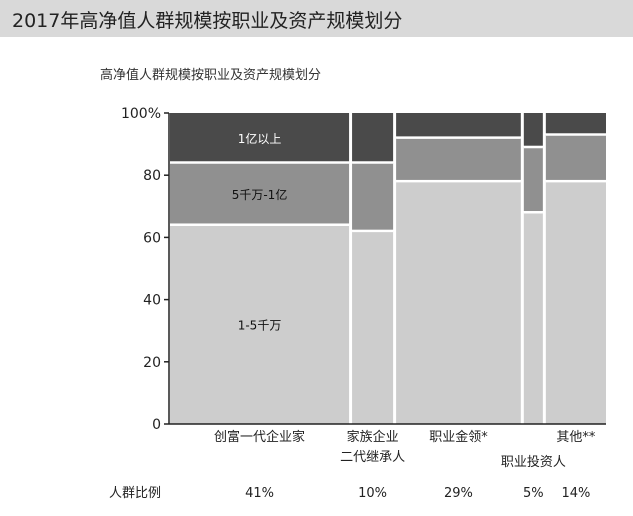 The height and width of the screenshot is (516, 633). I want to click on page-title: 2017年高净值人群规模按职业及资产规模划分, so click(207, 21).